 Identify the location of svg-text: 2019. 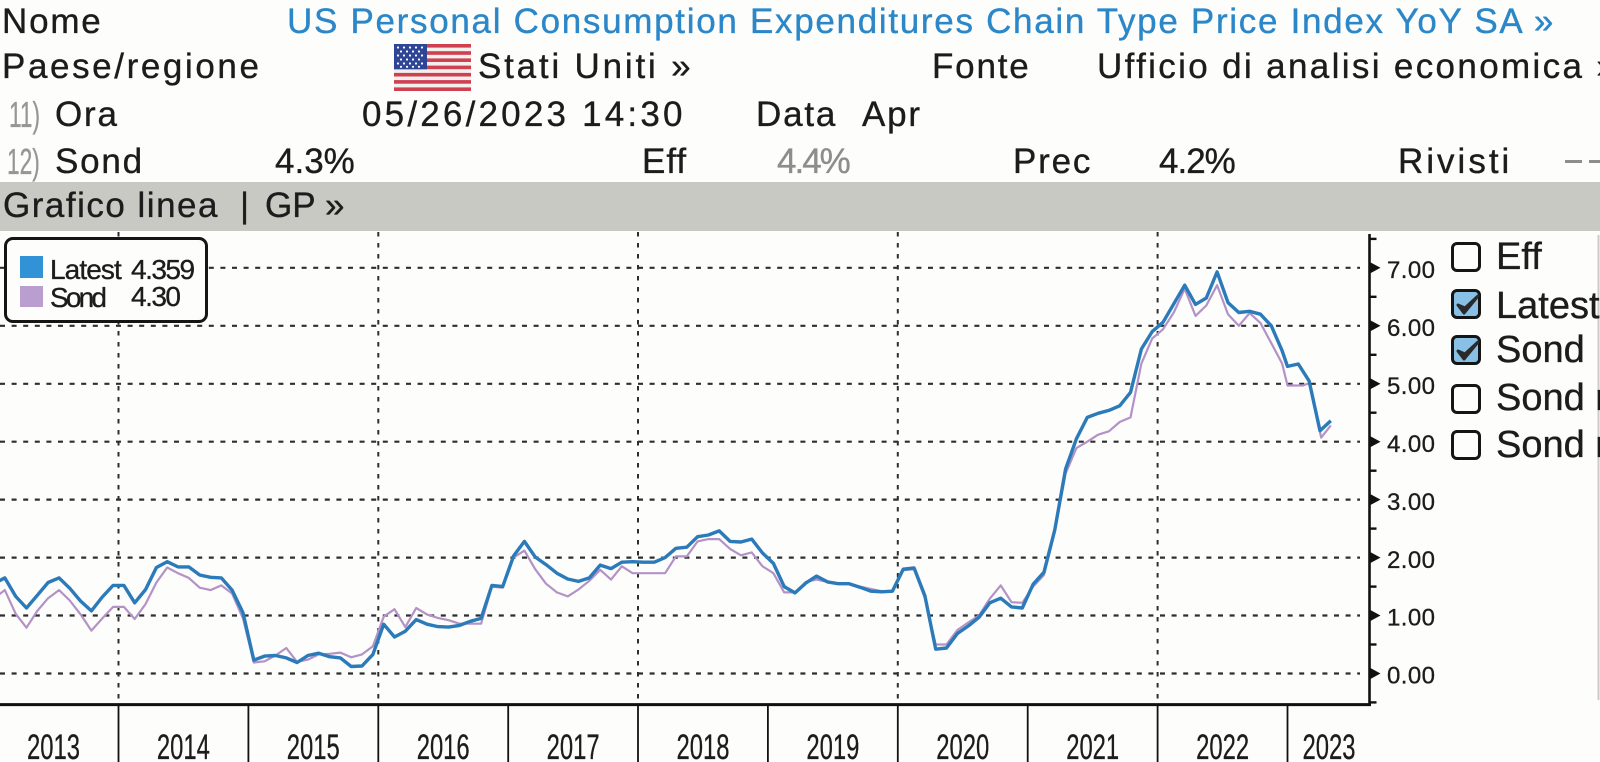
(832, 745).